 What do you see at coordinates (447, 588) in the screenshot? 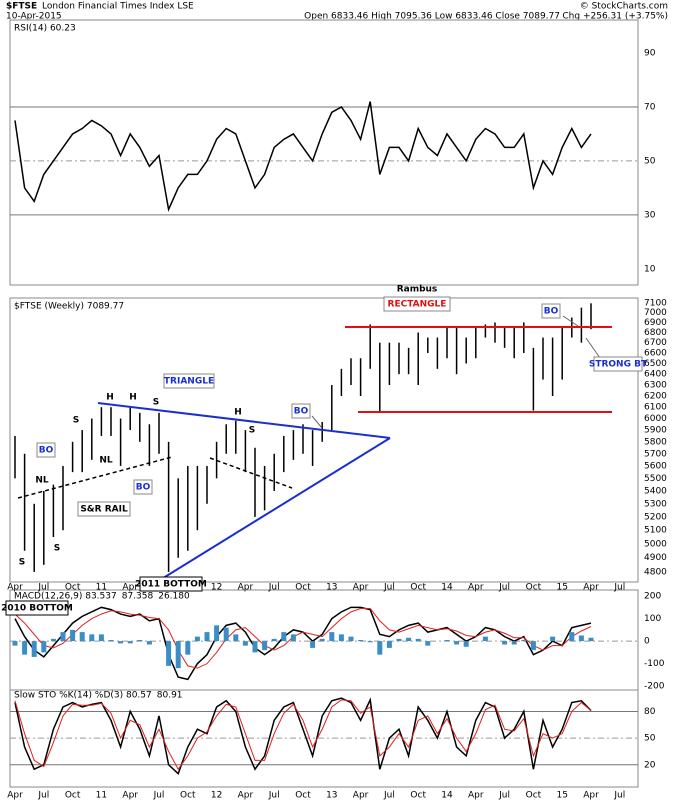
I see `x-tick-label: 14` at bounding box center [447, 588].